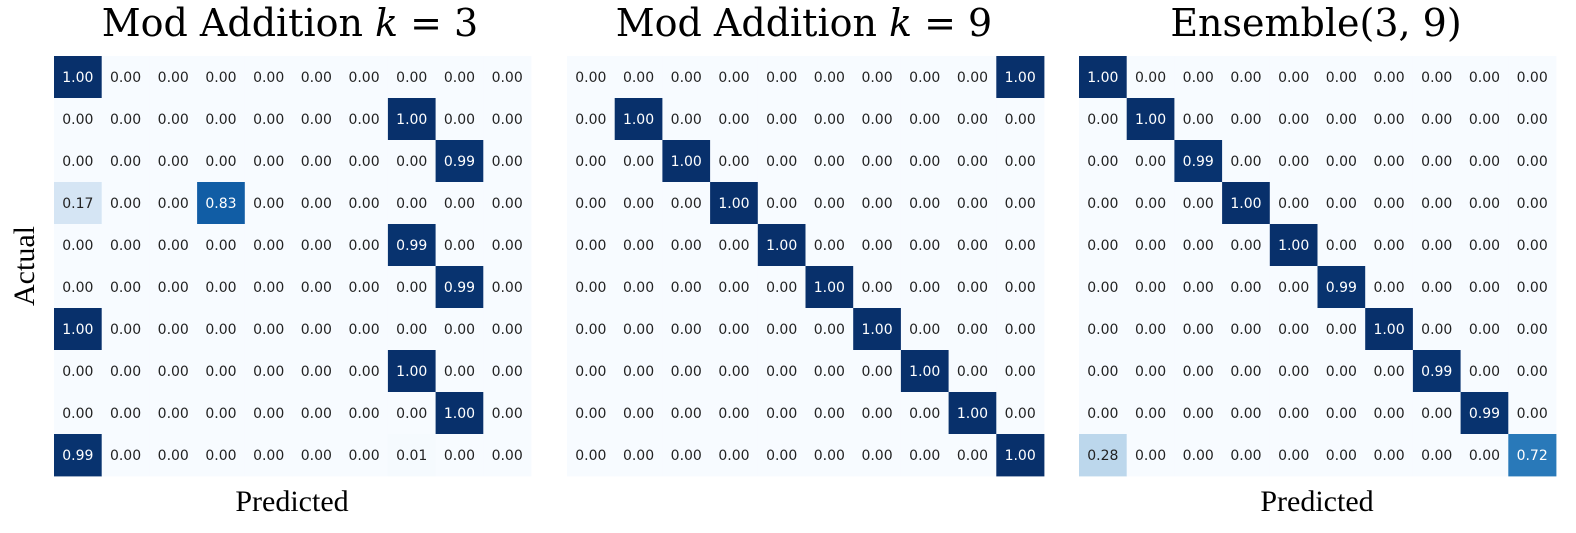  What do you see at coordinates (77, 456) in the screenshot?
I see `cell-value-label: 0.99` at bounding box center [77, 456].